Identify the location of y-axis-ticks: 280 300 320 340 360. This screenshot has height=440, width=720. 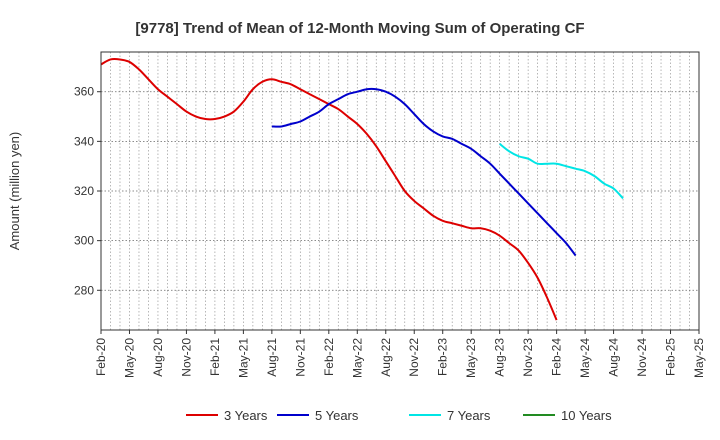
(87, 191).